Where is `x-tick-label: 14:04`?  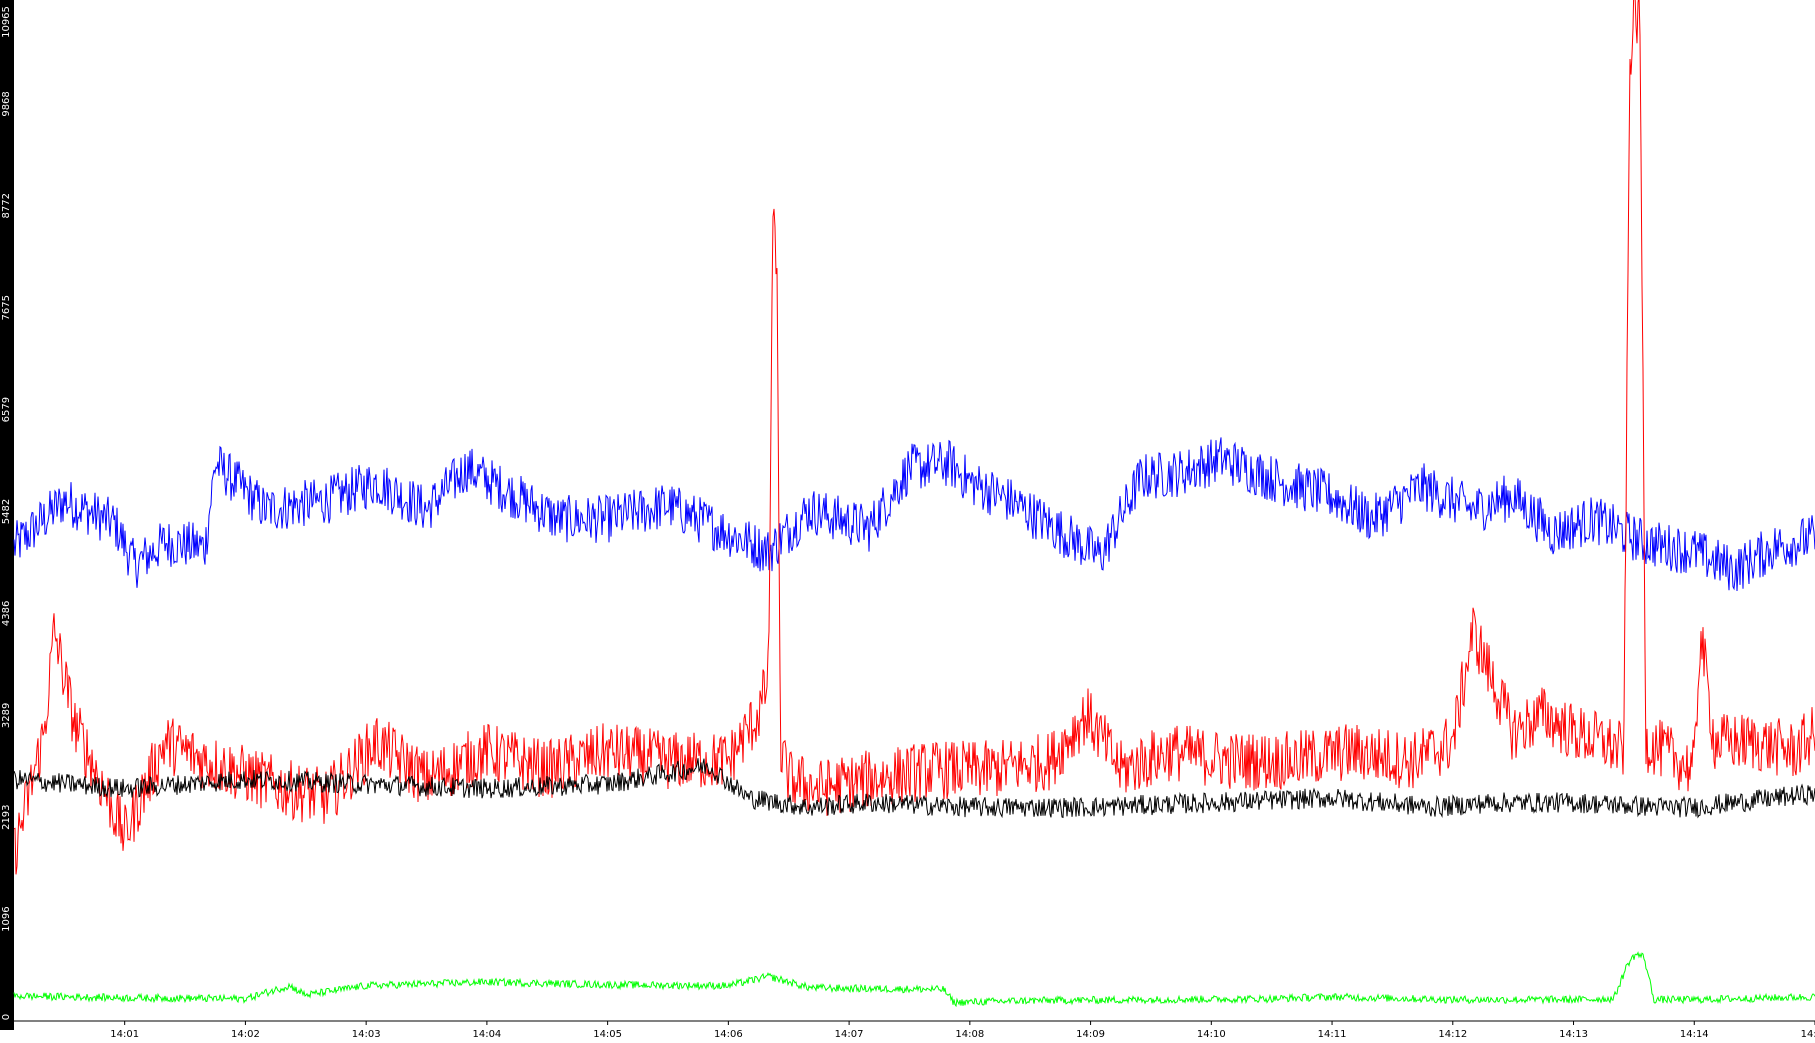 x-tick-label: 14:04 is located at coordinates (486, 1034).